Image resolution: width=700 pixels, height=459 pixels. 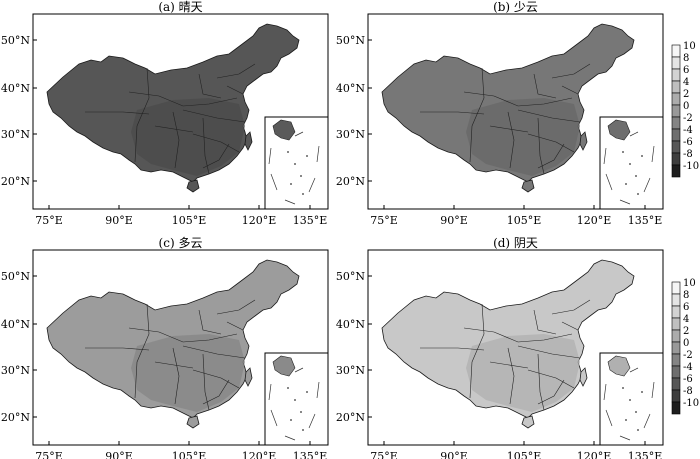 What do you see at coordinates (689, 283) in the screenshot?
I see `colorbar-label: 10` at bounding box center [689, 283].